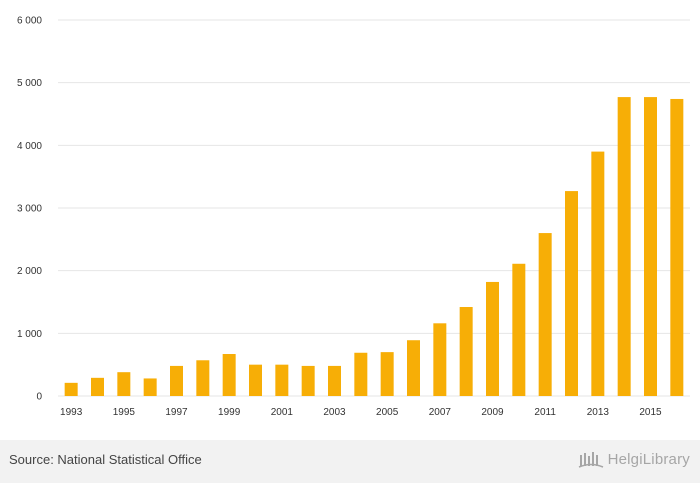 Image resolution: width=700 pixels, height=483 pixels. Describe the element at coordinates (334, 412) in the screenshot. I see `x-tick-label: 2003` at that location.